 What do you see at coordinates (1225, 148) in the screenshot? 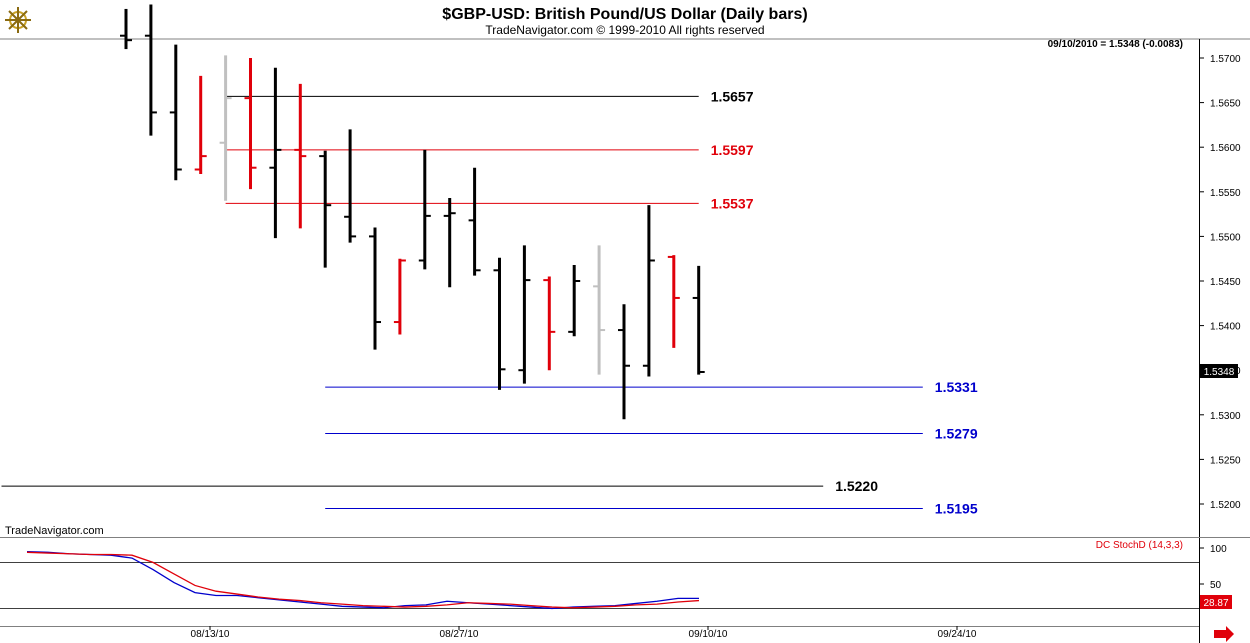
I see `price-tick-label: 1.5600` at bounding box center [1225, 148].